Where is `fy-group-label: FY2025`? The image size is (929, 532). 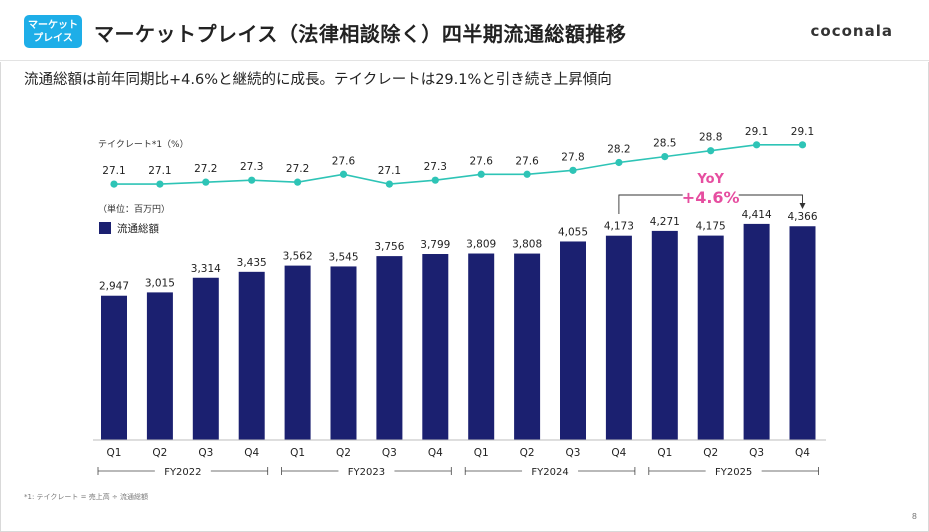
fy-group-label: FY2025 is located at coordinates (733, 472).